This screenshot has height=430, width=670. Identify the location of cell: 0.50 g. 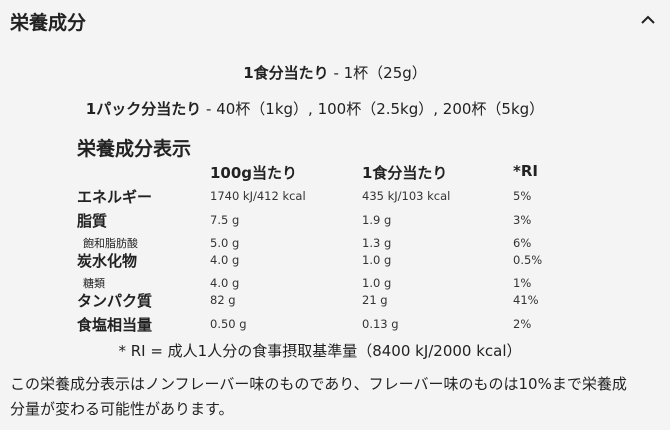
(228, 324).